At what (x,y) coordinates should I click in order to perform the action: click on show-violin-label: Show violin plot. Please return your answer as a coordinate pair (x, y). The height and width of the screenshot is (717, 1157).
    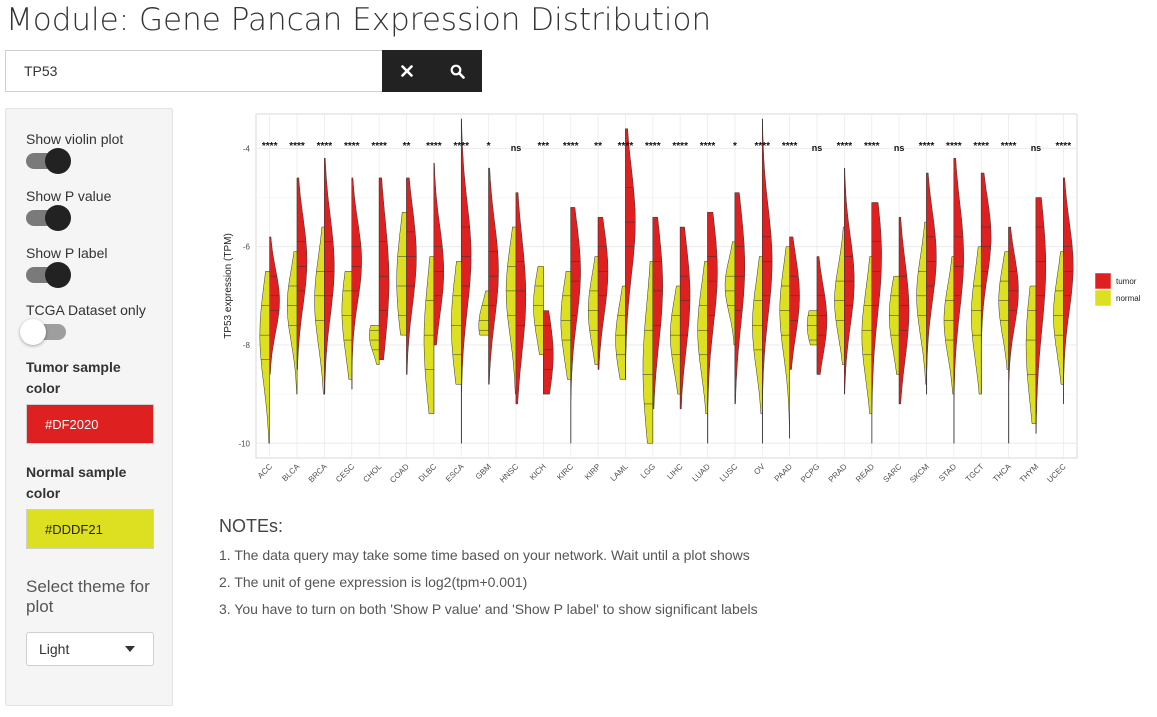
    Looking at the image, I should click on (75, 139).